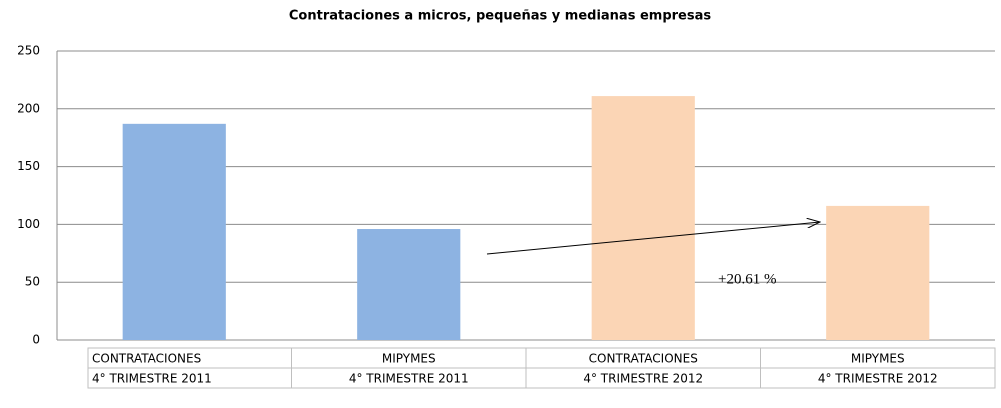 The height and width of the screenshot is (408, 1001). What do you see at coordinates (36, 340) in the screenshot?
I see `y-tick-label: 0` at bounding box center [36, 340].